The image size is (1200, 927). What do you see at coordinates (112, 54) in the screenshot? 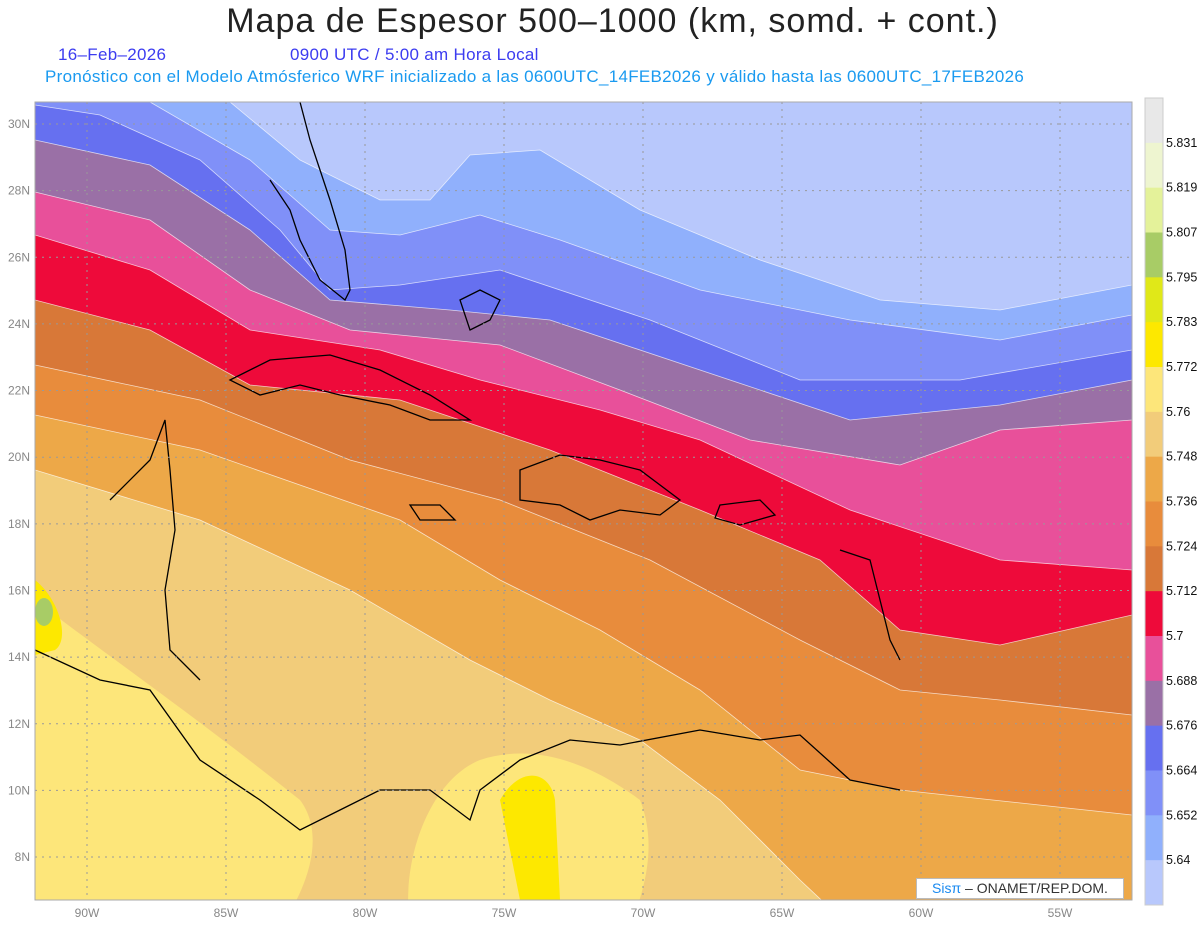
I see `forecast-date: 16–Feb–2026` at bounding box center [112, 54].